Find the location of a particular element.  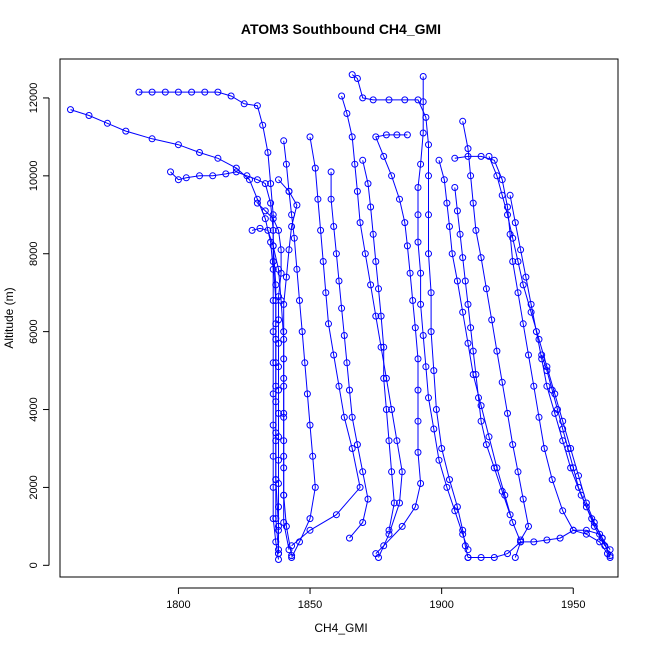

x-tick-label: 1800 is located at coordinates (178, 605).